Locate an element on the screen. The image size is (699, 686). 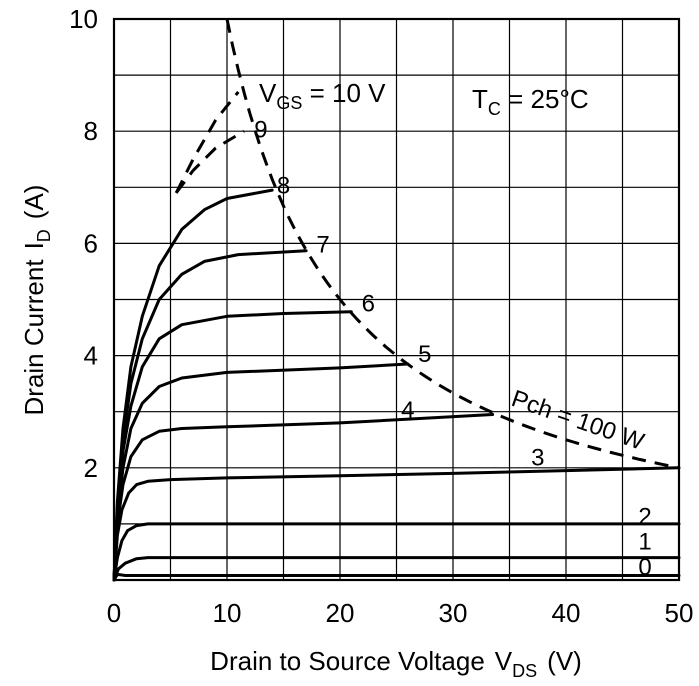
curve-label-vgs-2: 2 is located at coordinates (644, 516).